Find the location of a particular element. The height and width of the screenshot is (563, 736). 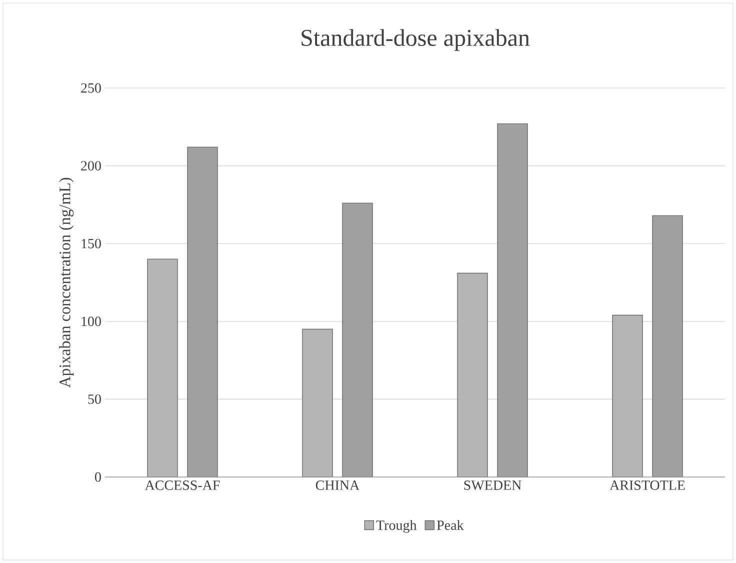

y-tick-label: 250 is located at coordinates (91, 88).